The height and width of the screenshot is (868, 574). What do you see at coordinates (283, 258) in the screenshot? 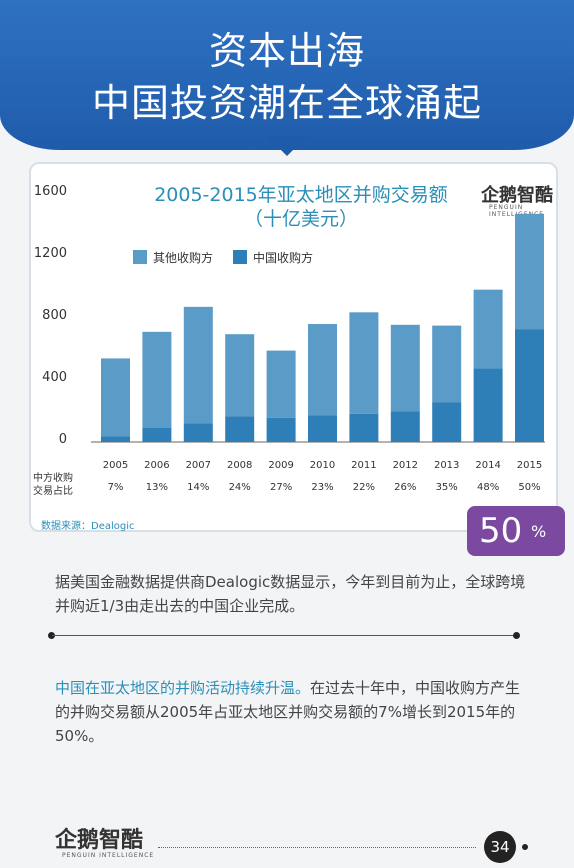
I see `legend-label-china: 中国收购方` at bounding box center [283, 258].